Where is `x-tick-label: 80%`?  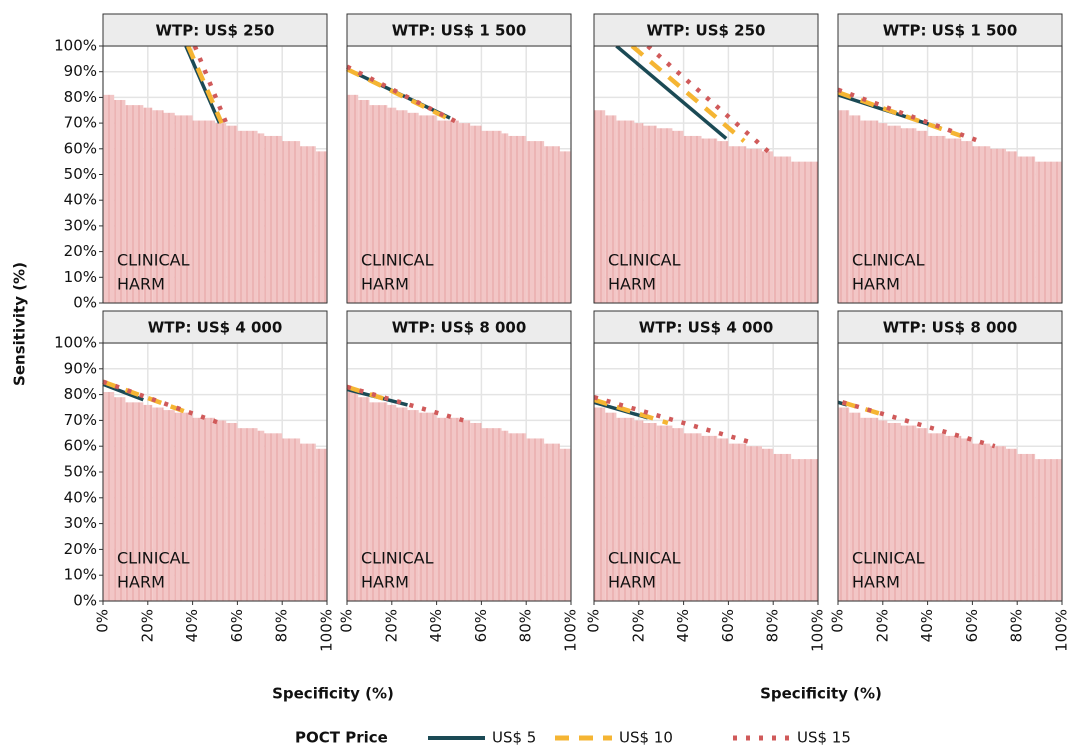 x-tick-label: 80% is located at coordinates (1017, 625).